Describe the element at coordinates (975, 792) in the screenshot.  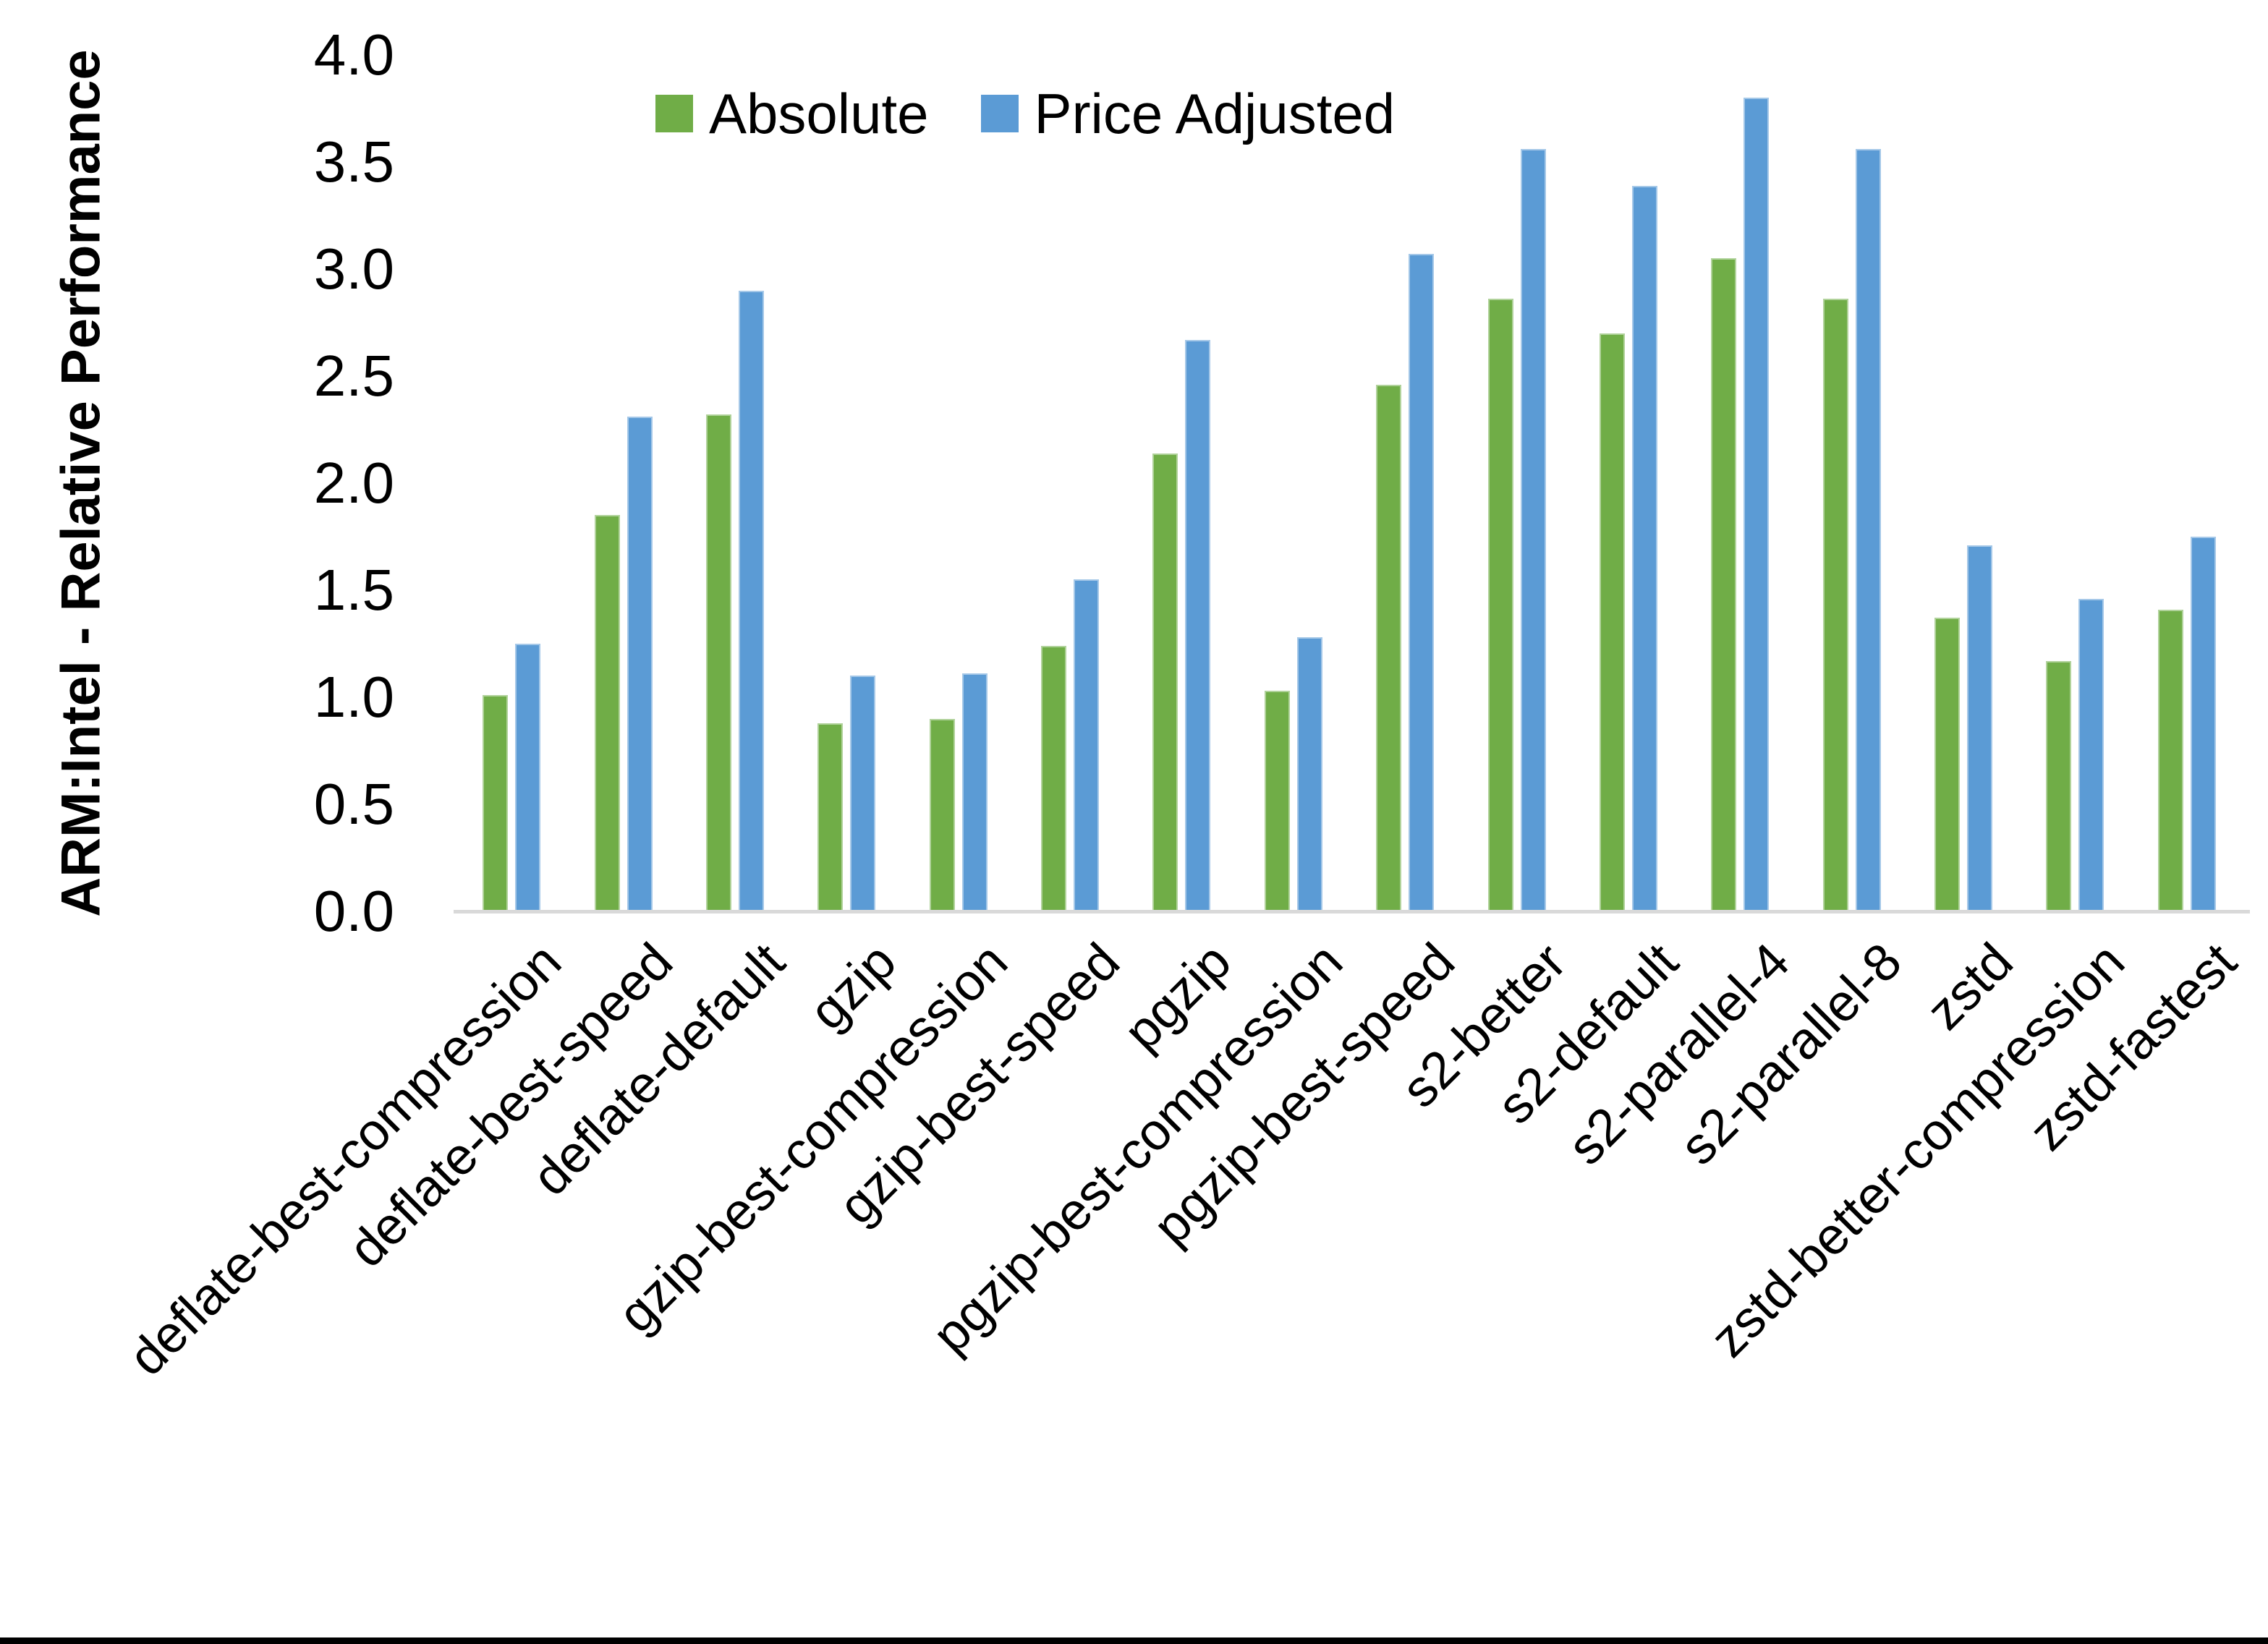
I see `bar-price-adjusted-gzip-best-compression` at that location.